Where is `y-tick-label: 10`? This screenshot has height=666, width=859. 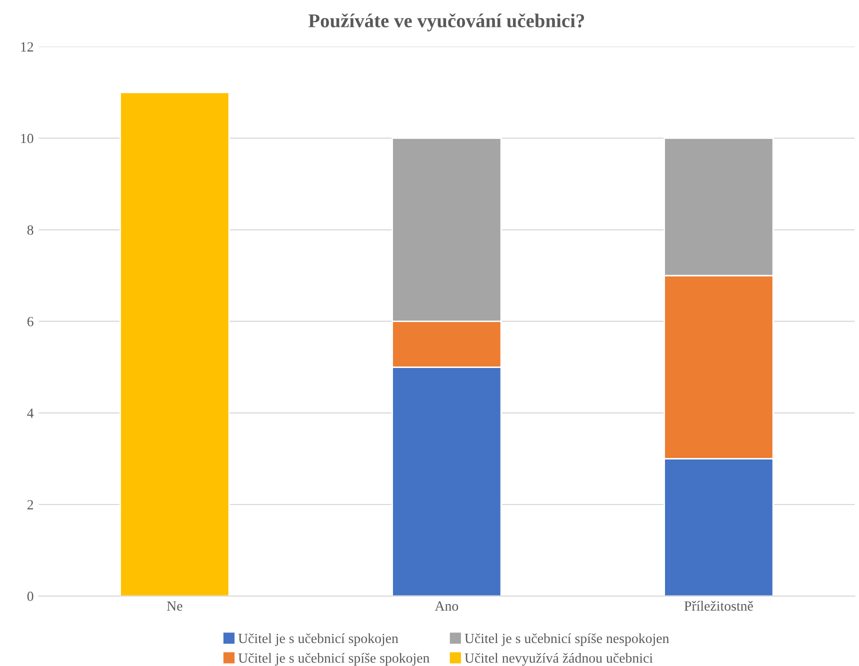
y-tick-label: 10 is located at coordinates (27, 139).